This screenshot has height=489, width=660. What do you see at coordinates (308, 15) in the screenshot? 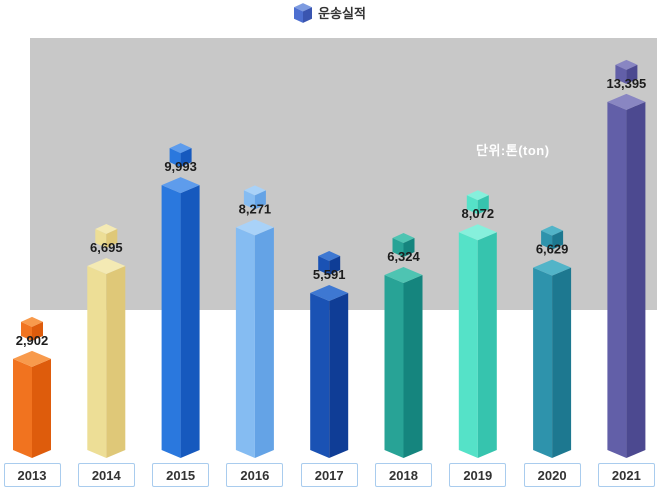
I see `legend-cube-right-face` at bounding box center [308, 15].